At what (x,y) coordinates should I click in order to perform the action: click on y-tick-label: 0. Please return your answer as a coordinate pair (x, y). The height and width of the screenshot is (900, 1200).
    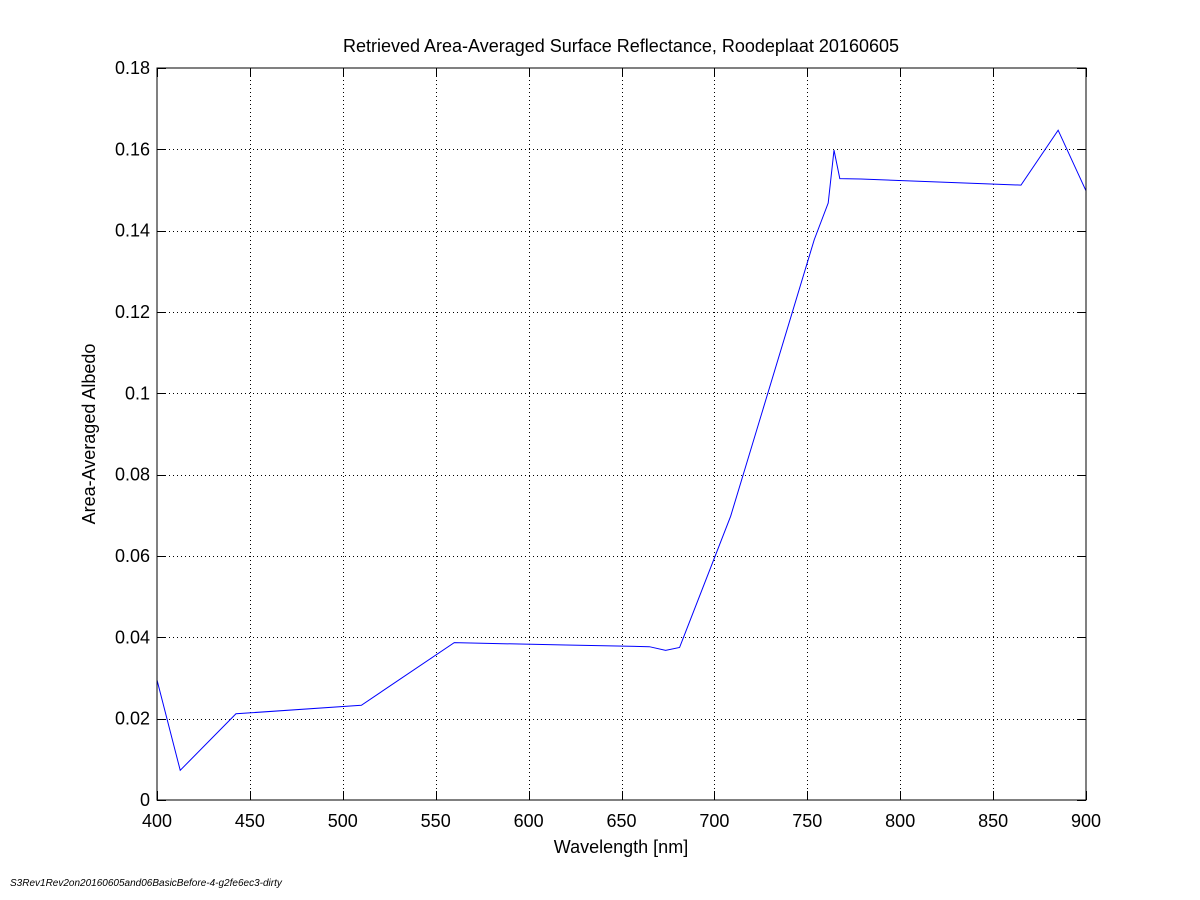
    Looking at the image, I should click on (145, 800).